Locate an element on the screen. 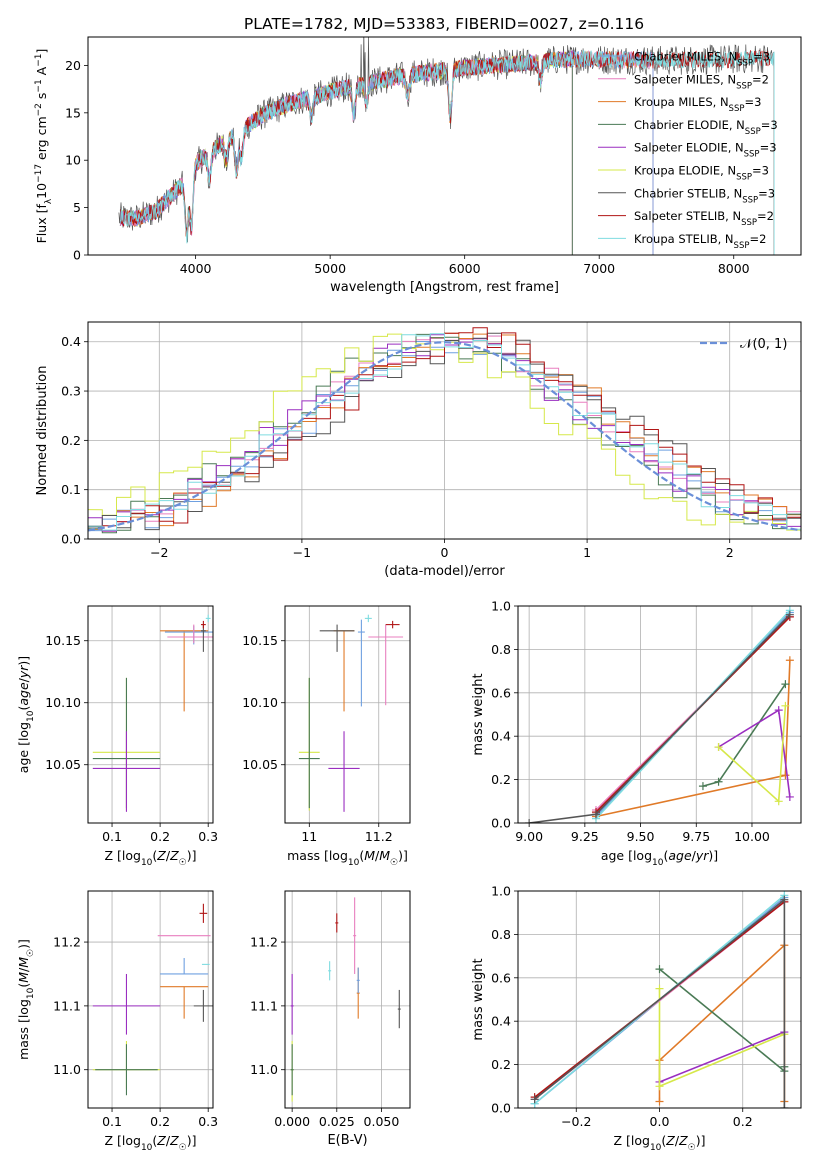 This screenshot has width=819, height=1170. panel-mass-vs-EBV: 0.000 0.025 0.050 11.0 11.1 11.2 E(B-V) is located at coordinates (330, 1019).